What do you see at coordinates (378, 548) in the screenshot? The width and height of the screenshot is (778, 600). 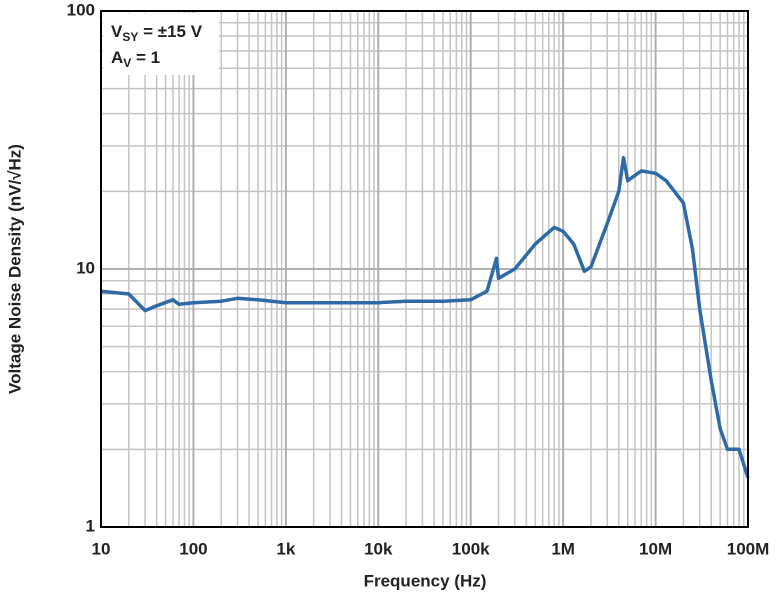 I see `x-tick-label: 10k` at bounding box center [378, 548].